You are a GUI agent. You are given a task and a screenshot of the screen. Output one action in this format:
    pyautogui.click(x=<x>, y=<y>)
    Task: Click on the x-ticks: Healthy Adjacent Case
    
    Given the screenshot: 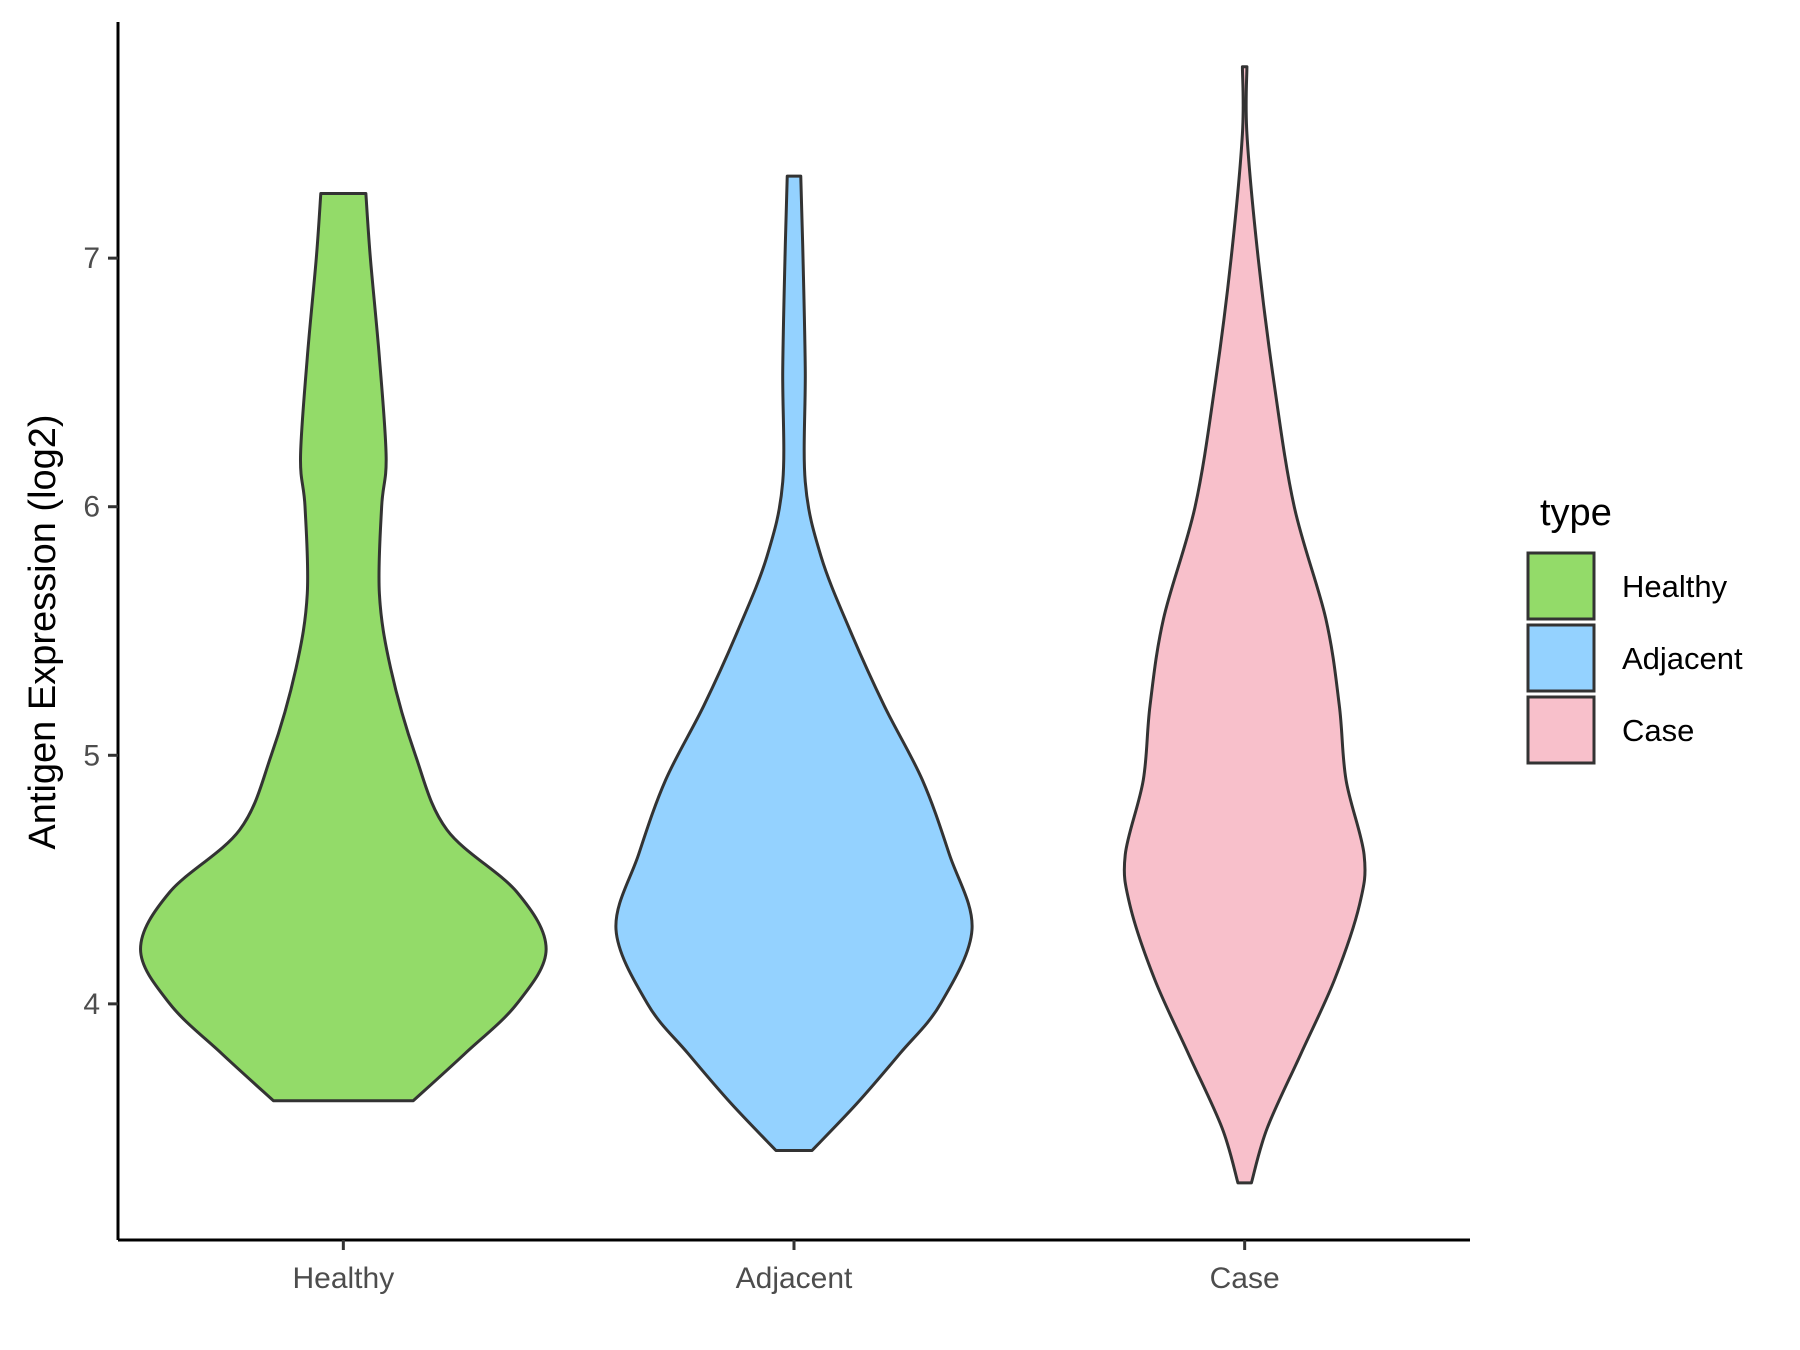 What is the action you would take?
    pyautogui.click(x=786, y=1267)
    